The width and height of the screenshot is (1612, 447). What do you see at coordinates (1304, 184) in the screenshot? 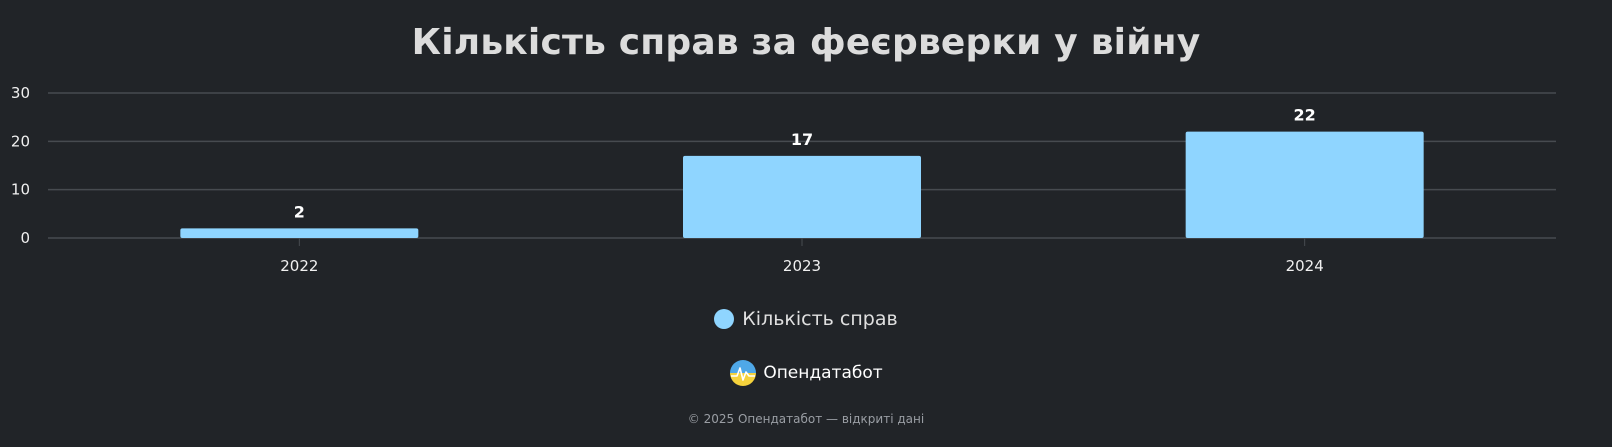
I see `bar-2024` at bounding box center [1304, 184].